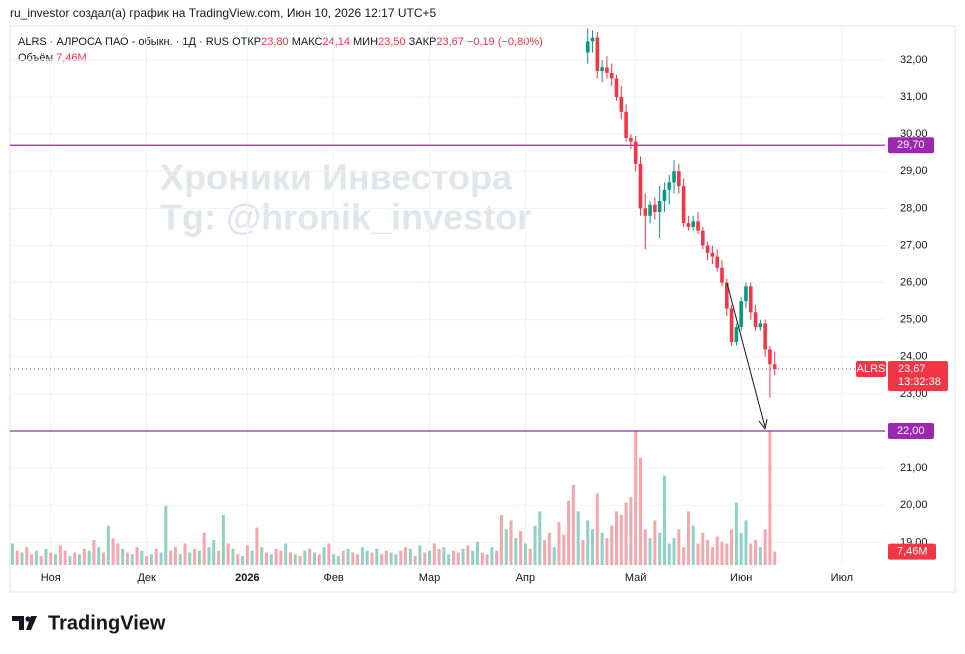 The height and width of the screenshot is (654, 965). Describe the element at coordinates (365, 42) in the screenshot. I see `caption: МИН` at that location.